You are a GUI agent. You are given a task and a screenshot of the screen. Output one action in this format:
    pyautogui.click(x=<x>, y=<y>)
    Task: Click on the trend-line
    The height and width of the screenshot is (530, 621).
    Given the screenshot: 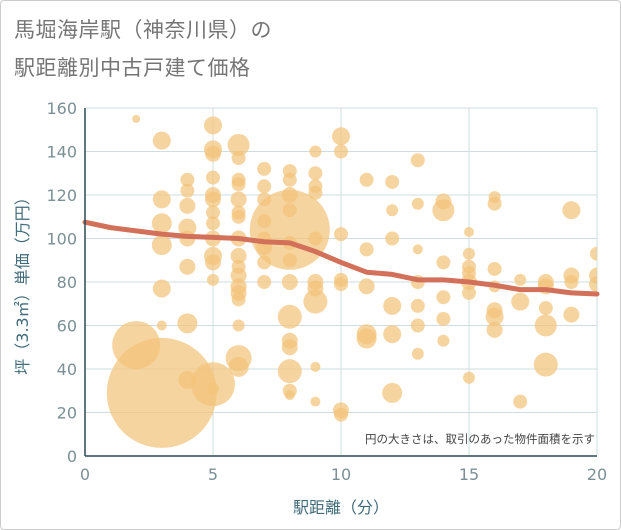 What is the action you would take?
    pyautogui.click(x=341, y=258)
    